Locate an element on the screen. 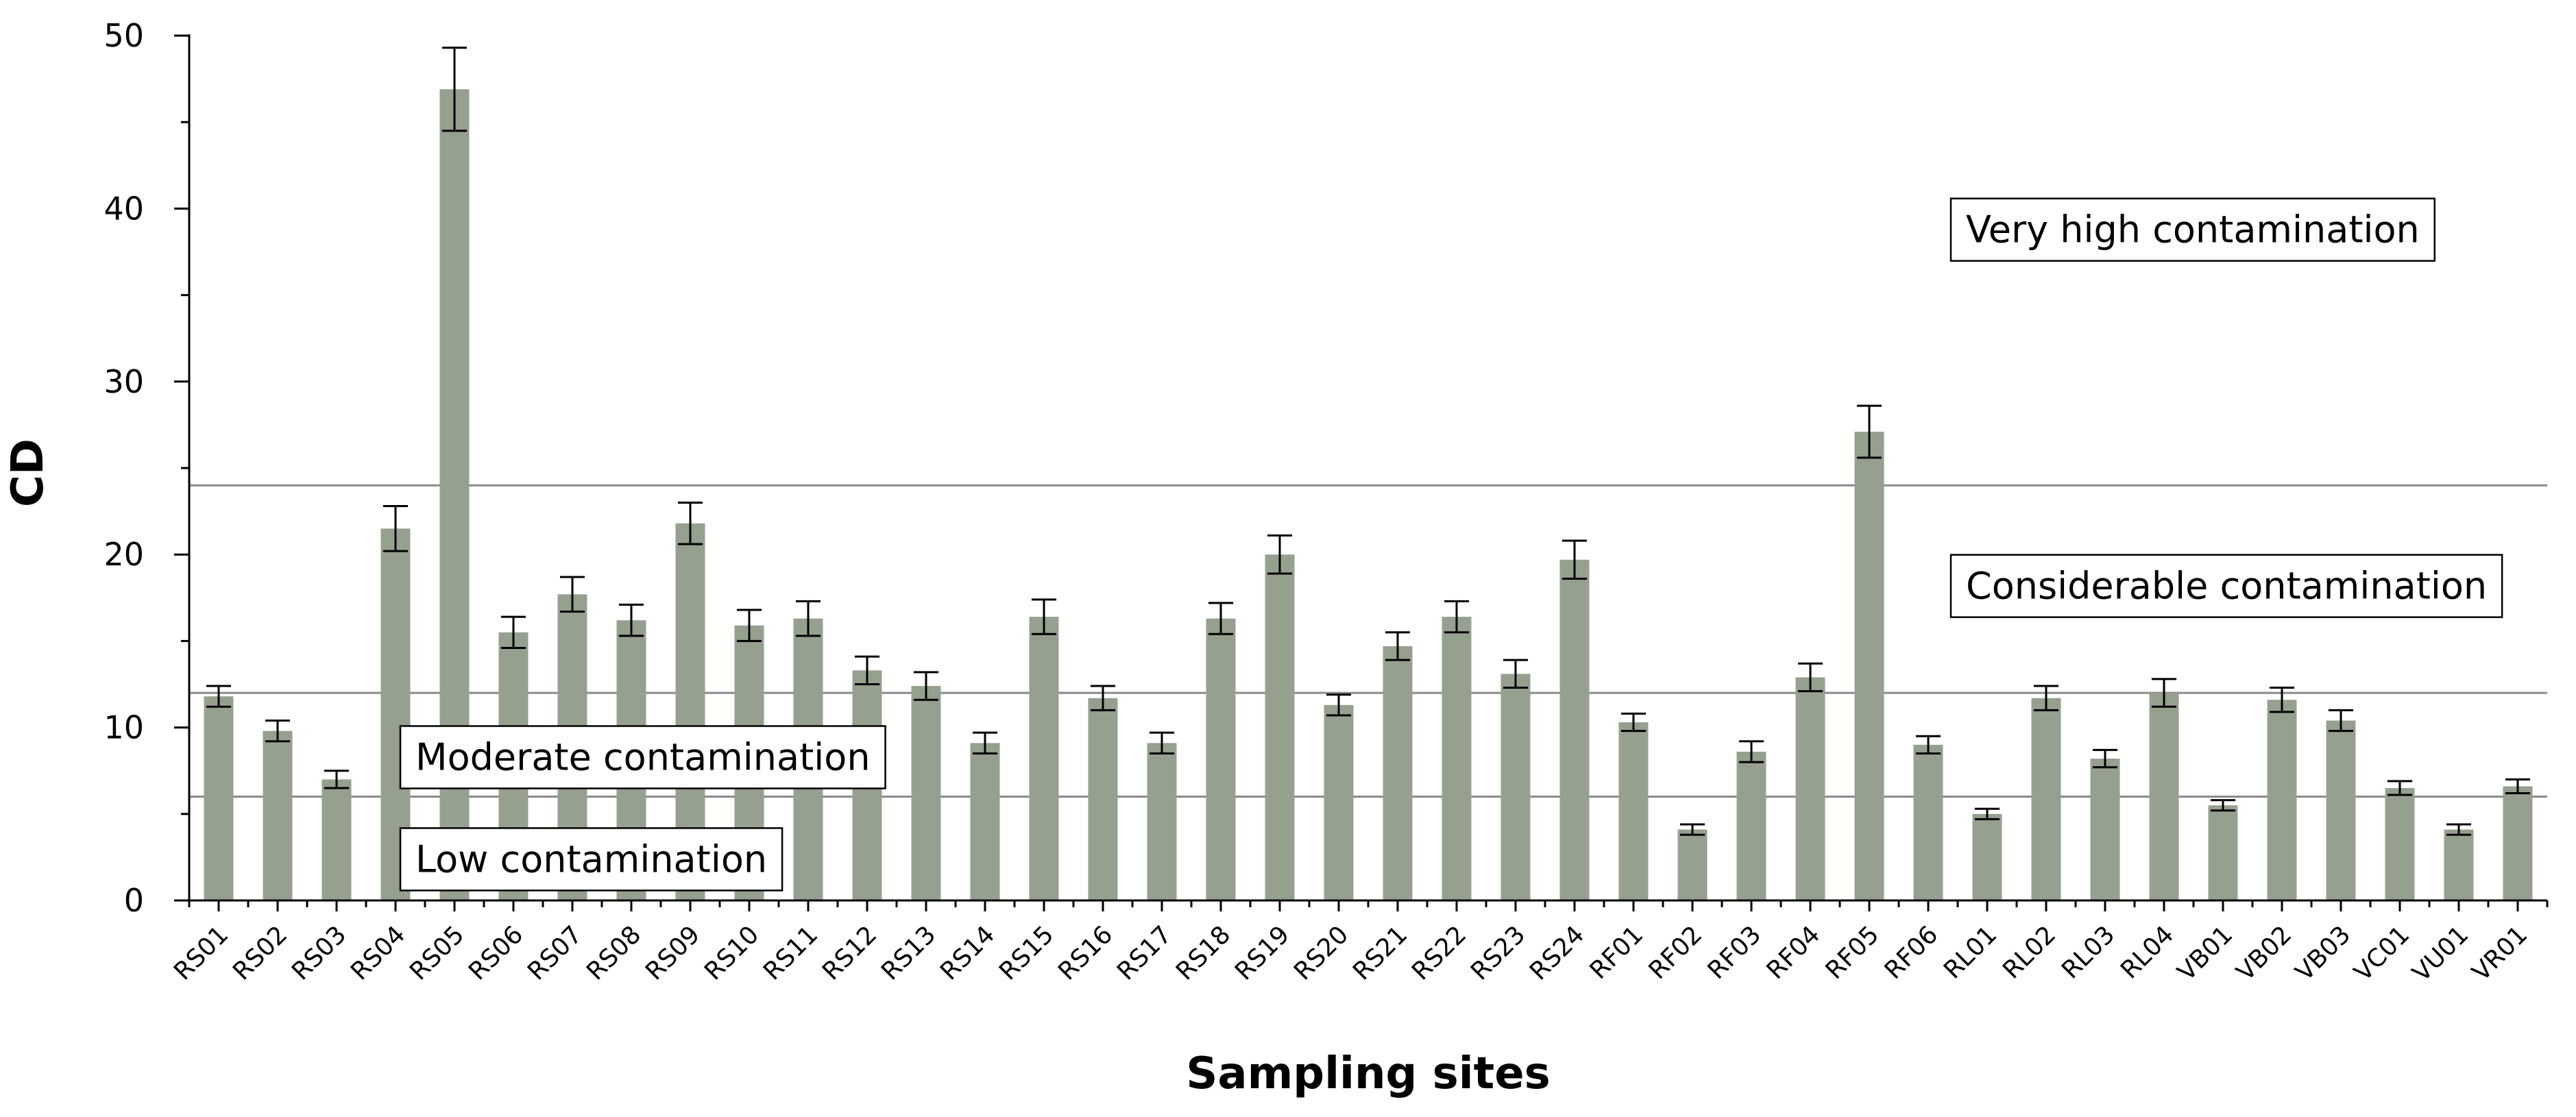  x-tick-label: RS06 is located at coordinates (495, 953).